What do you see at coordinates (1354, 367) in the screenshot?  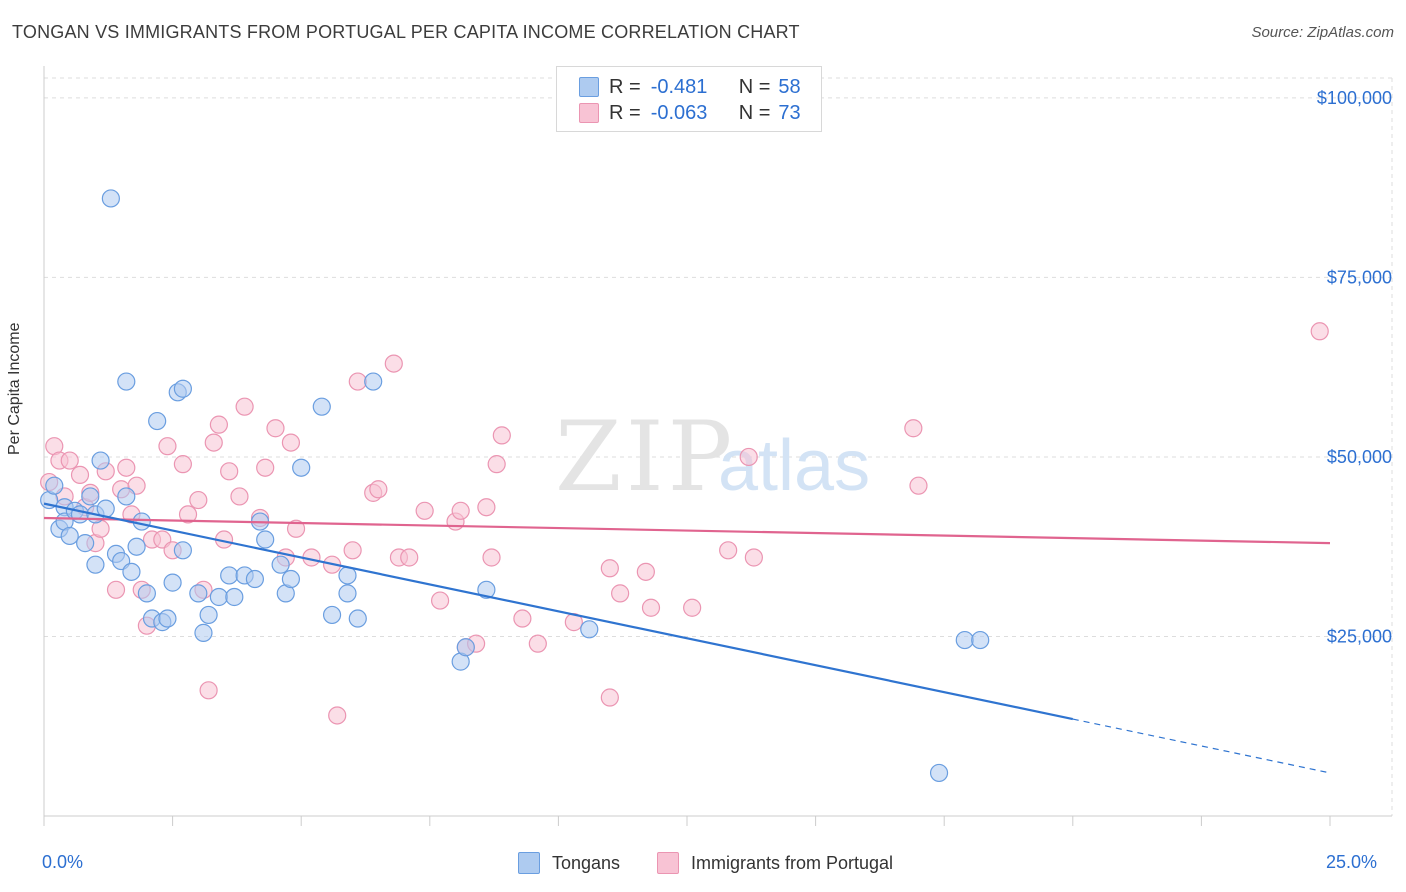 I see `y-tick-labels: $25,000 $50,000 $75,000 $100,000` at bounding box center [1354, 367].